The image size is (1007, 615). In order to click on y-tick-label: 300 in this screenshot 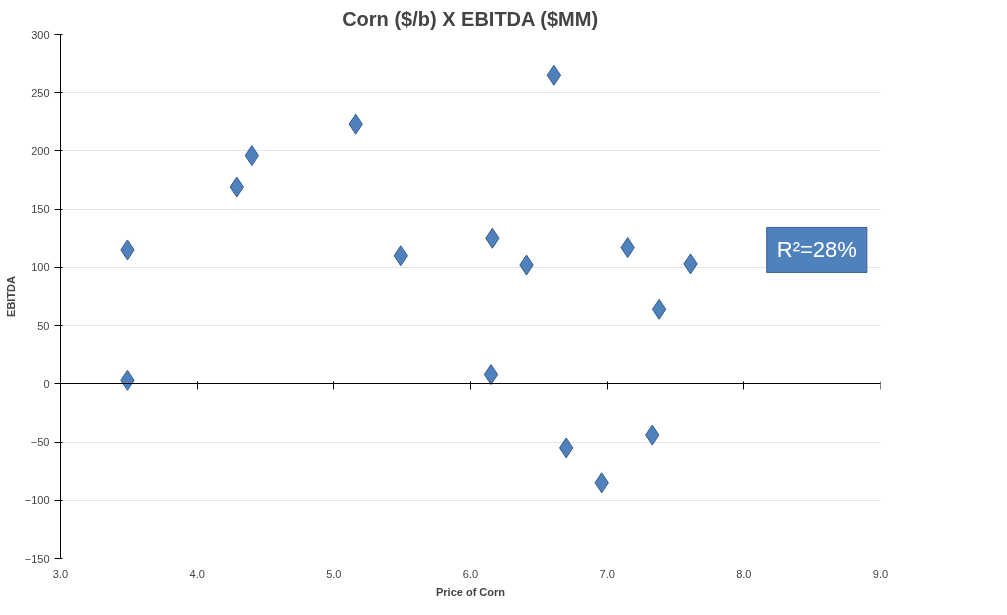, I will do `click(40, 34)`.